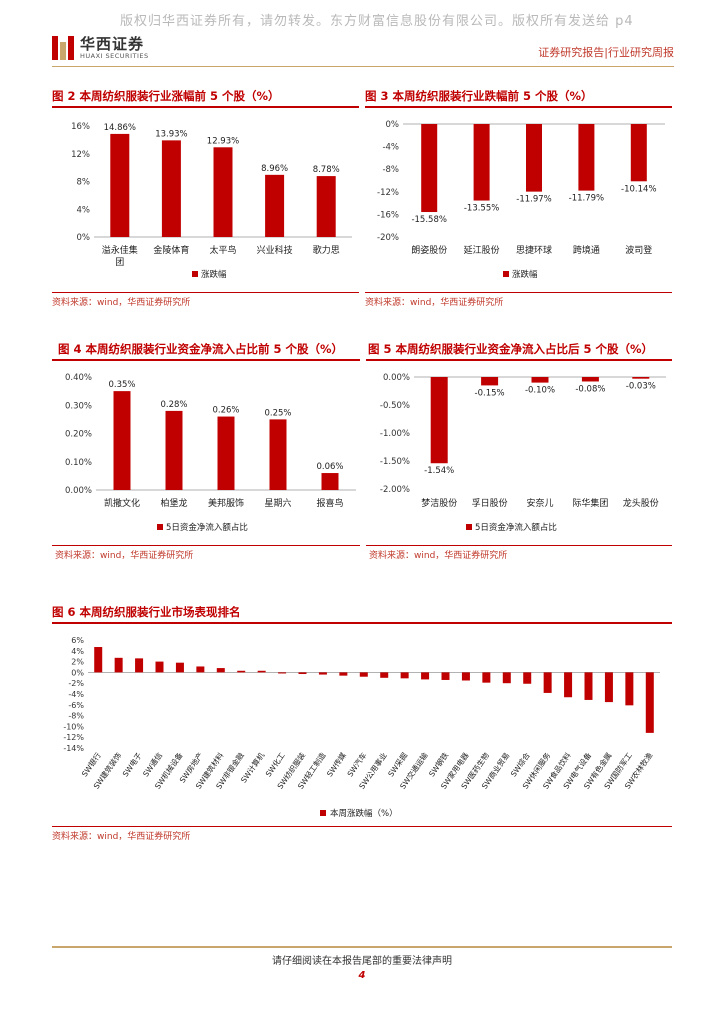  I want to click on fig2-source: 资料来源：wind，华西证券研究所, so click(121, 303).